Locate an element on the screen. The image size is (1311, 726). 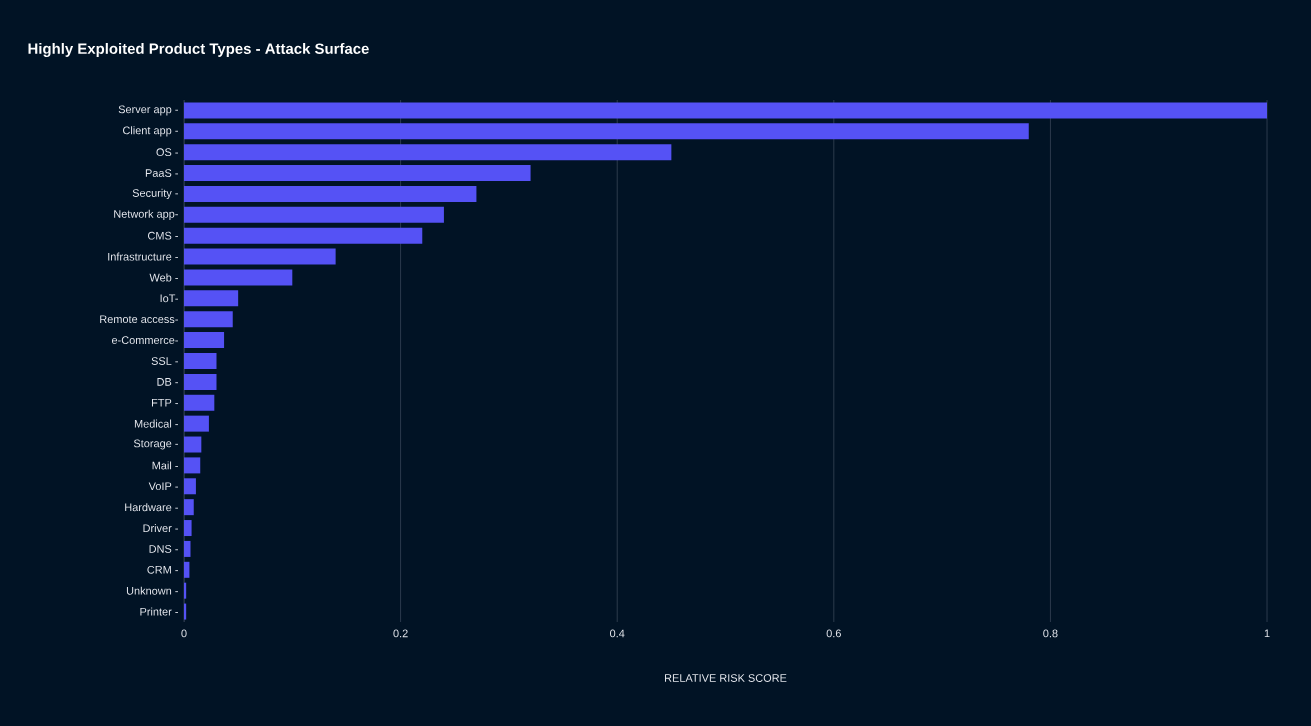
y-tick-label: Security - is located at coordinates (155, 194).